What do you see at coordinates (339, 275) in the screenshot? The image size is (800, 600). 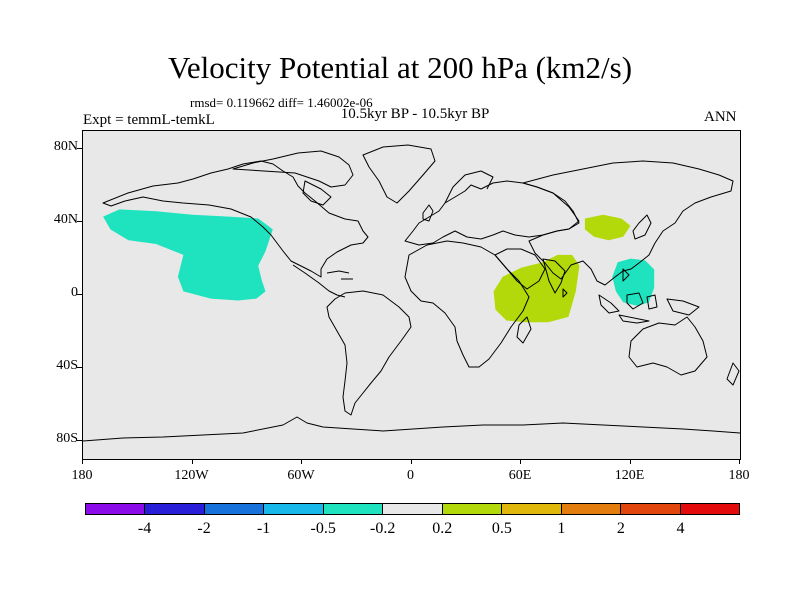 I see `coastline-caribbean` at bounding box center [339, 275].